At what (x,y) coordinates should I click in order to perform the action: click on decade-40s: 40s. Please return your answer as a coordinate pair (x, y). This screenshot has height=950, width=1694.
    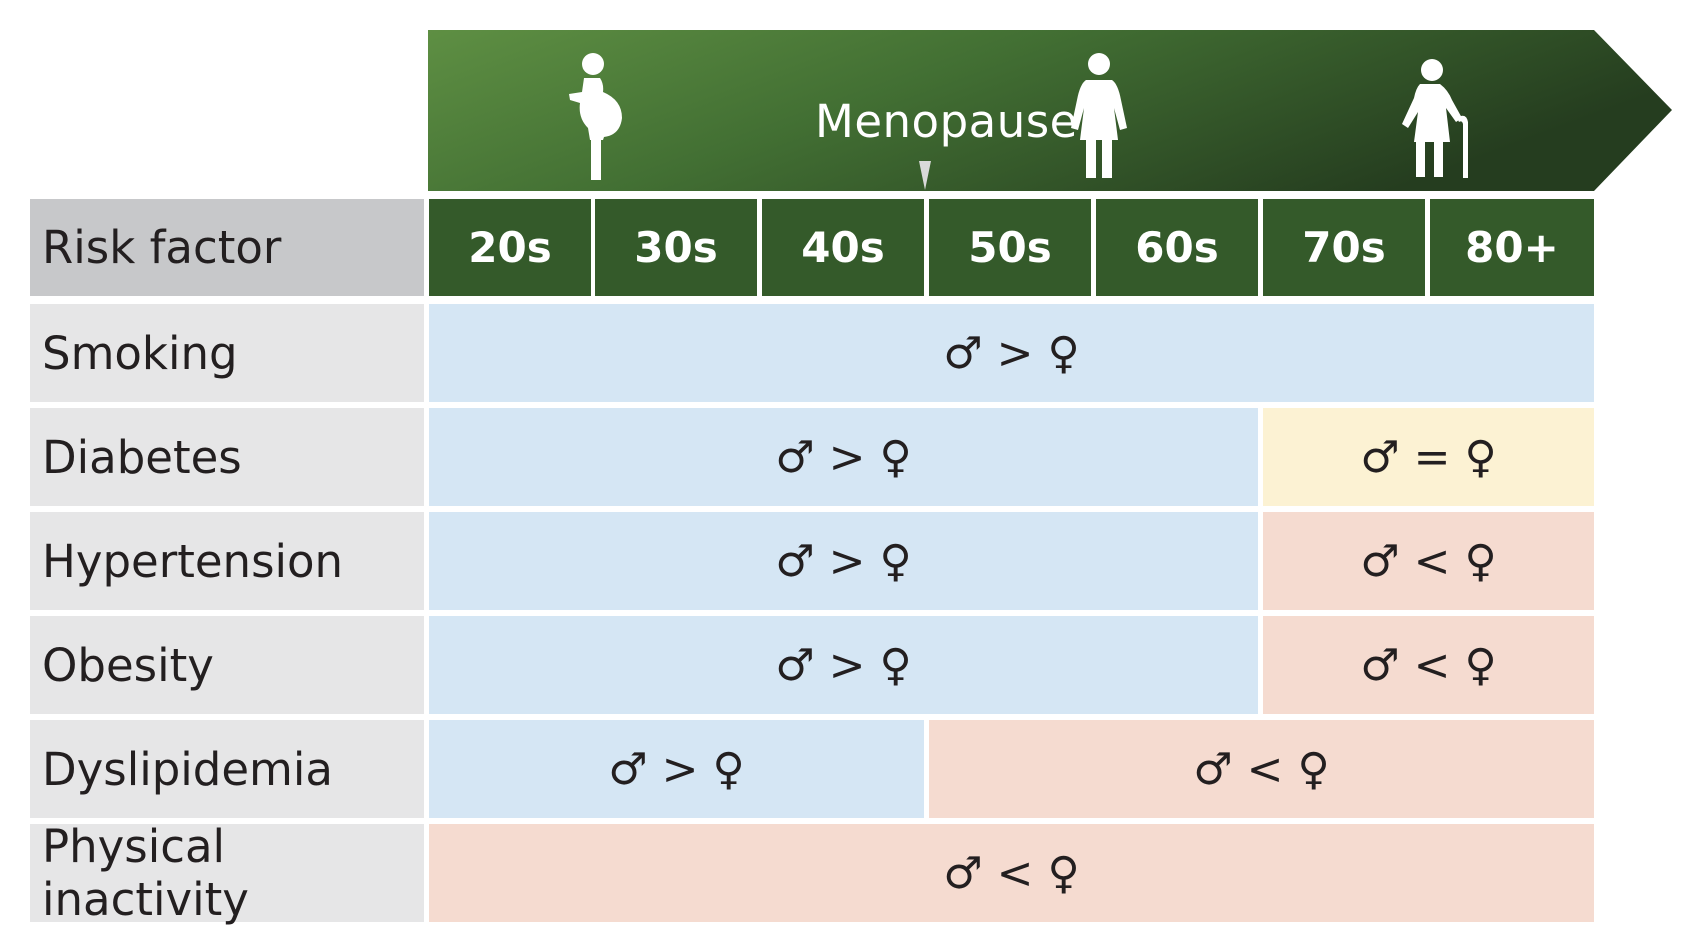
    Looking at the image, I should click on (843, 247).